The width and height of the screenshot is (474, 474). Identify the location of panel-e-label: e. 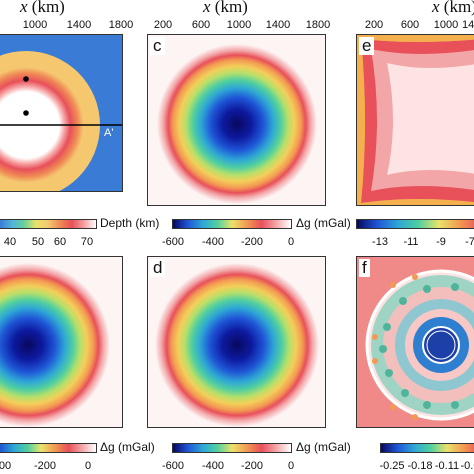
(367, 46).